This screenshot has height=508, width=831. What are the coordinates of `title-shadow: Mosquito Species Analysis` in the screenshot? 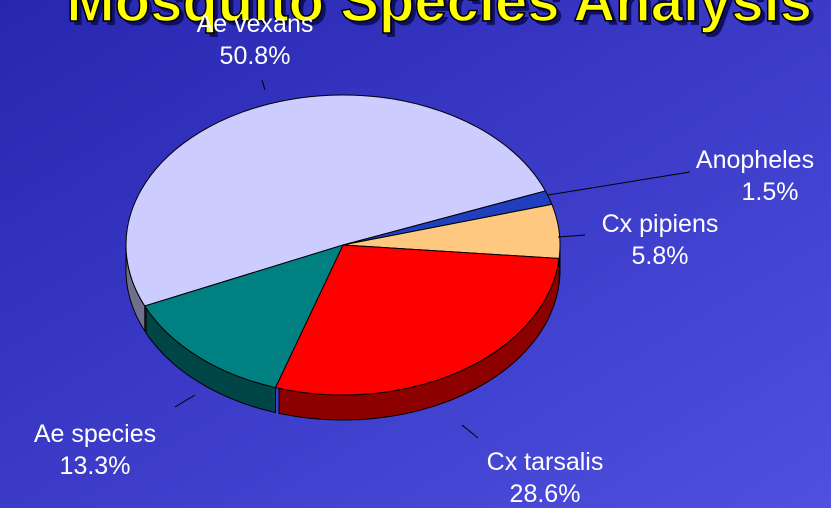 It's located at (443, 19).